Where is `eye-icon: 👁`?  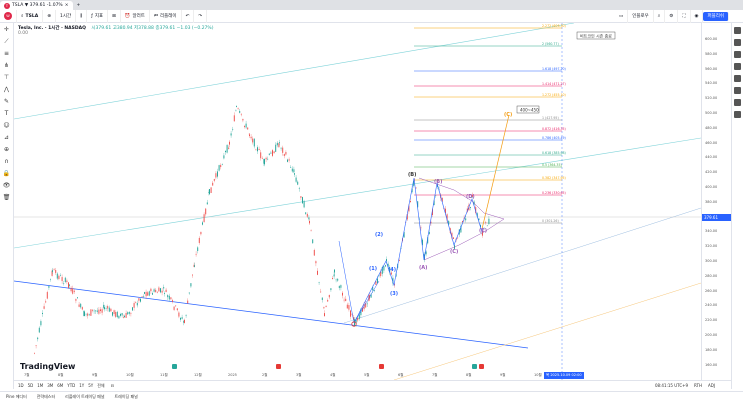
eye-icon: 👁 is located at coordinates (6, 185).